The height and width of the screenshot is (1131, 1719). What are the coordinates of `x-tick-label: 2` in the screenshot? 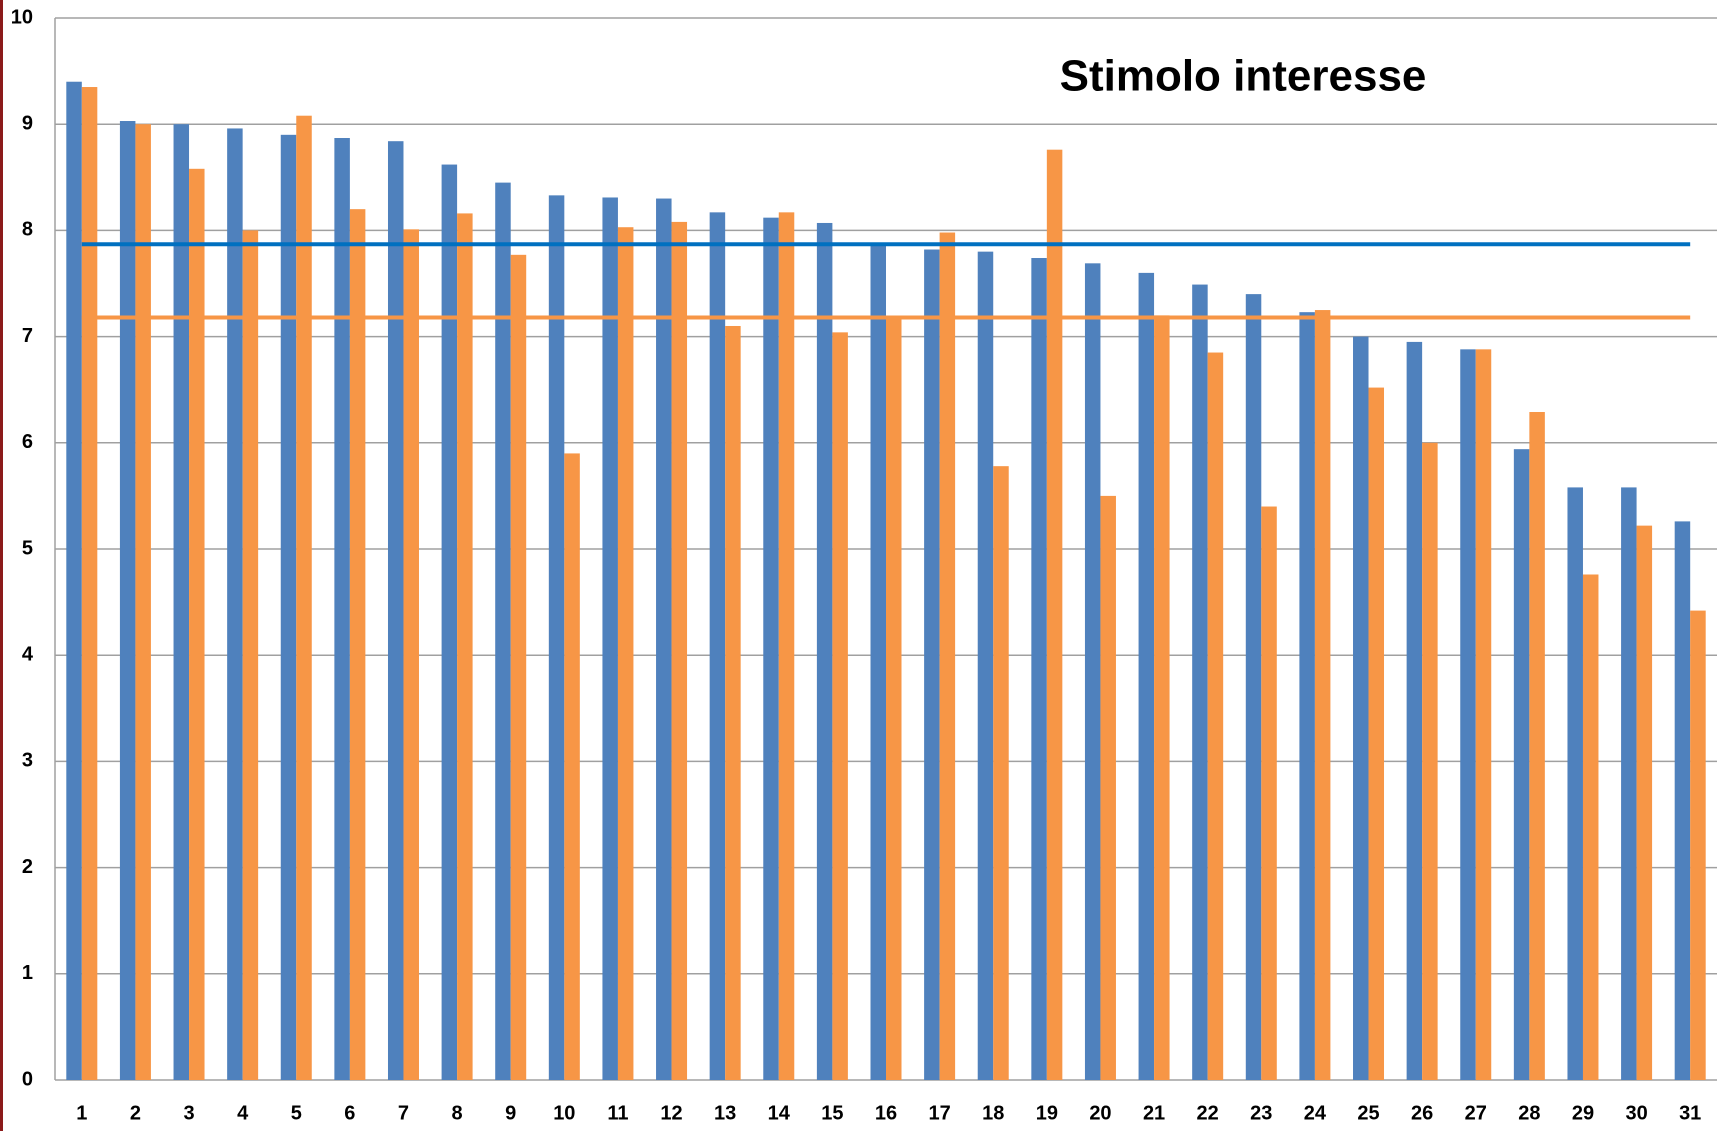 It's located at (135, 1113).